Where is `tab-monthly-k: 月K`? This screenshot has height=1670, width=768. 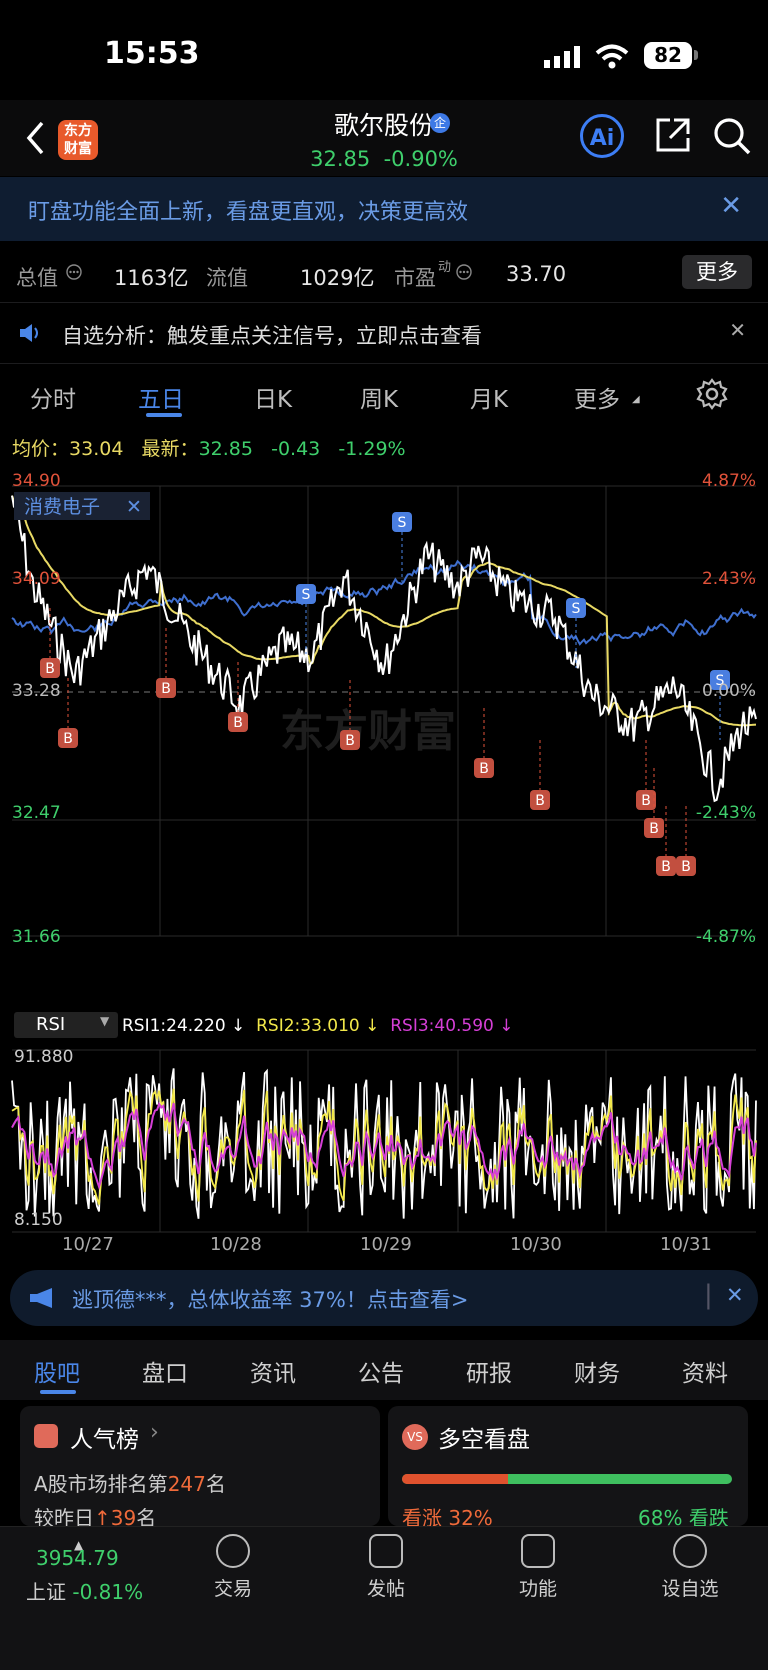
tab-monthly-k: 月K is located at coordinates (489, 400).